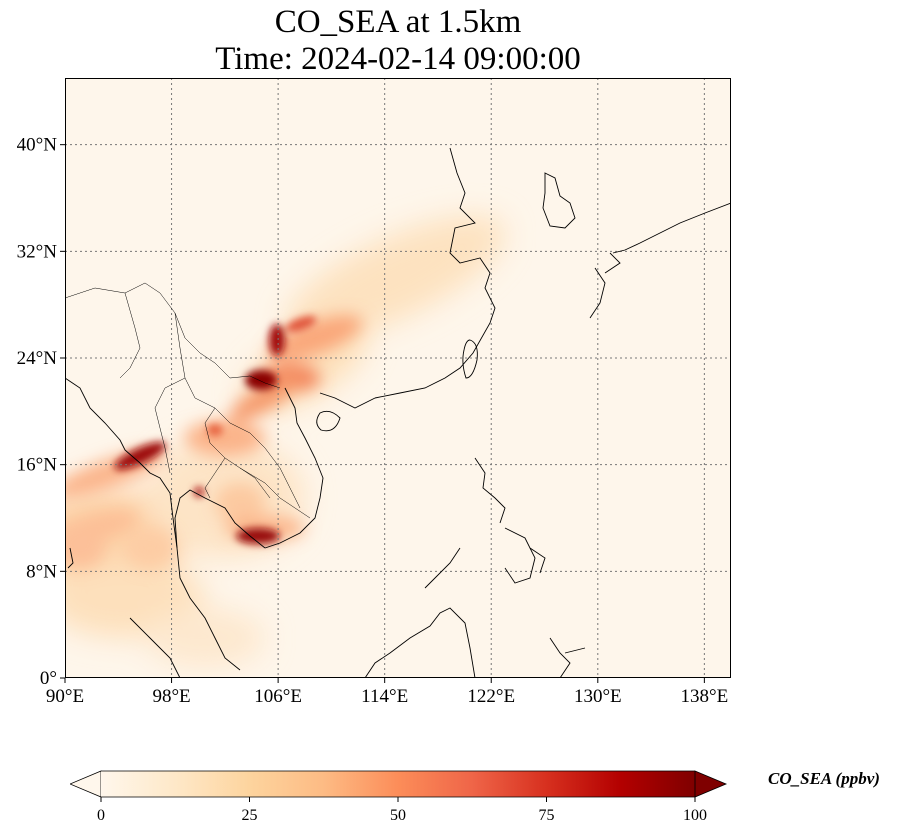  I want to click on hotspot-myanmar, so click(140, 456).